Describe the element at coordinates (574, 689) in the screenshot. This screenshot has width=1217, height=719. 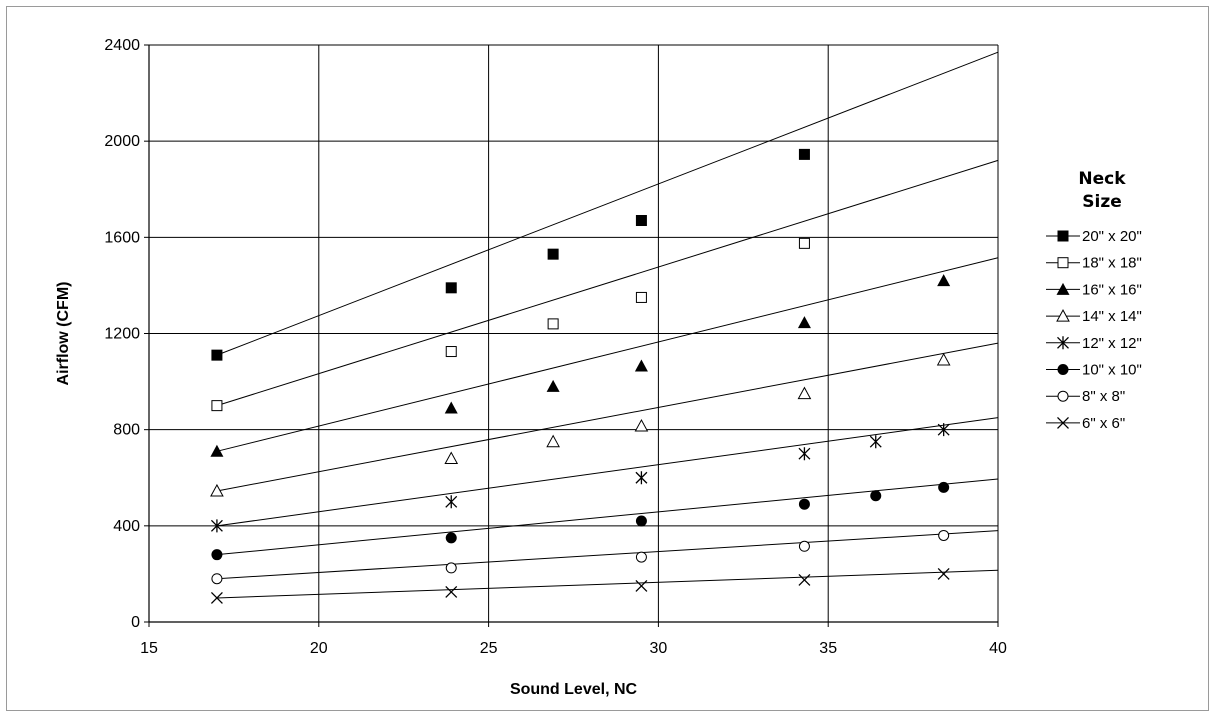
I see `x-axis-title: Sound Level, NC` at that location.